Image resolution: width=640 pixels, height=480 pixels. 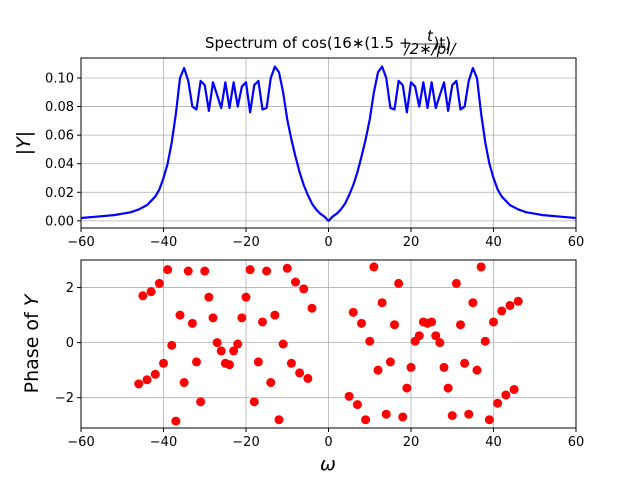 What do you see at coordinates (24, 143) in the screenshot?
I see `spectrum-ylabel: |Y|` at bounding box center [24, 143].